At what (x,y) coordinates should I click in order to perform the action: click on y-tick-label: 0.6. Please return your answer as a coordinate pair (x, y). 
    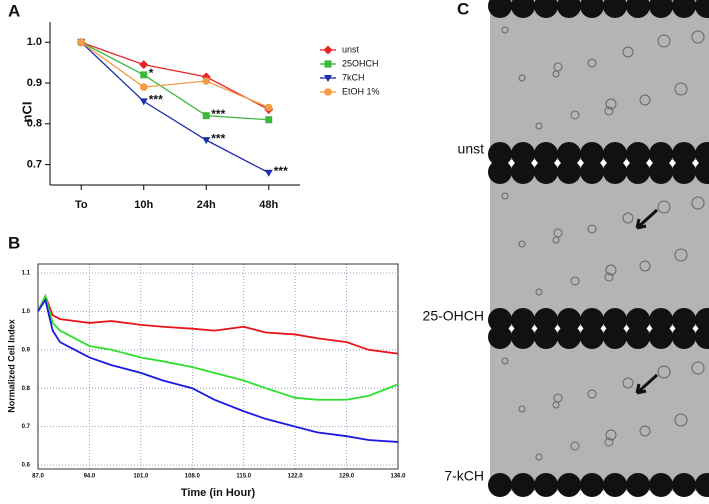
    Looking at the image, I should click on (26, 466).